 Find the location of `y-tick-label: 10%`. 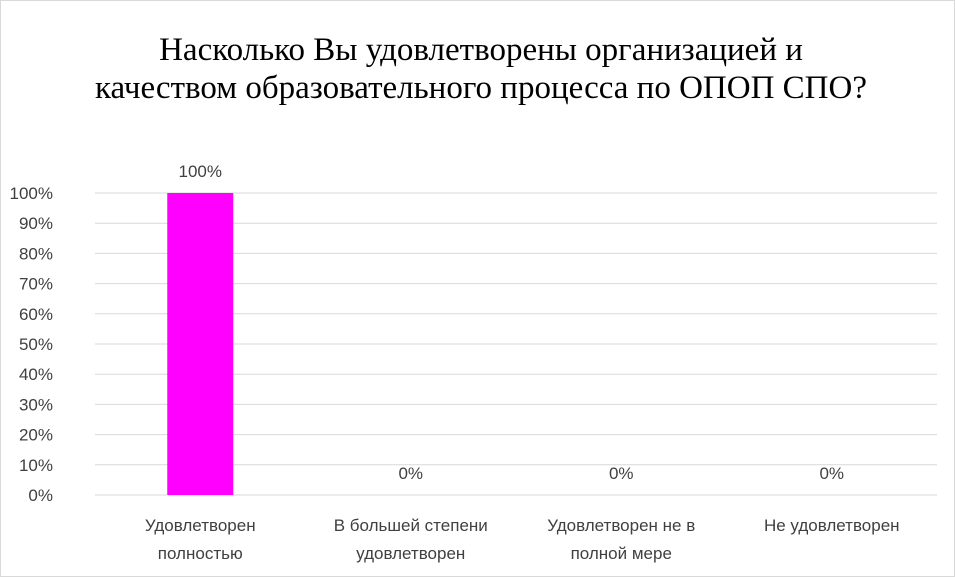

y-tick-label: 10% is located at coordinates (36, 465).